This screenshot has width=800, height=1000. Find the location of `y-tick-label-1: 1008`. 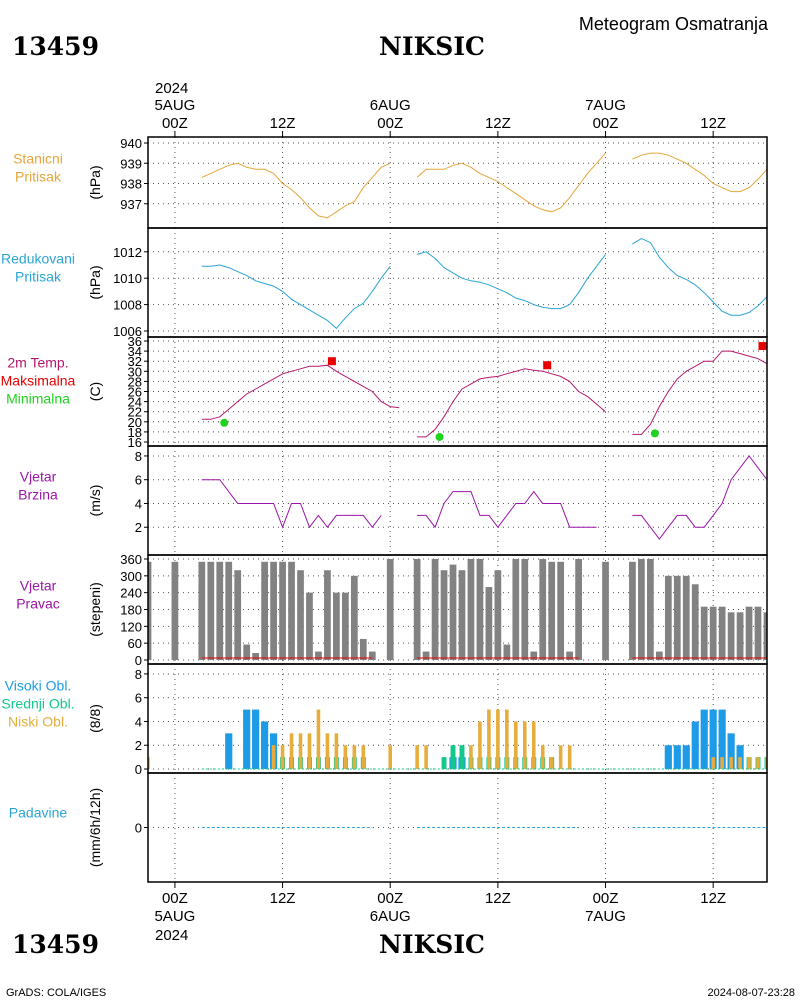

y-tick-label-1: 1008 is located at coordinates (127, 305).